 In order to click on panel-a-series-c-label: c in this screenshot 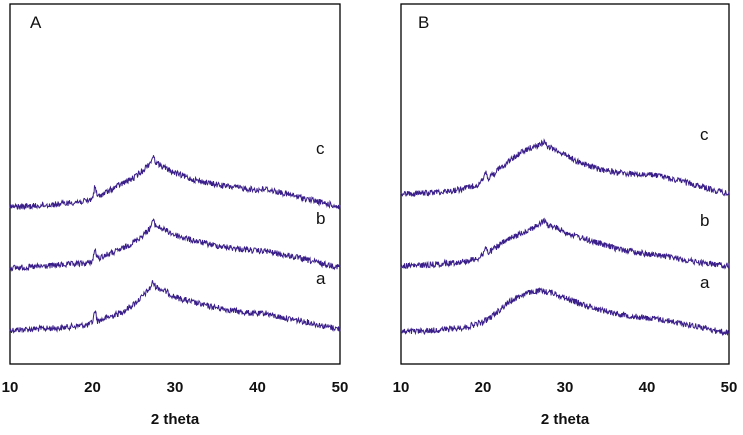, I will do `click(320, 148)`.